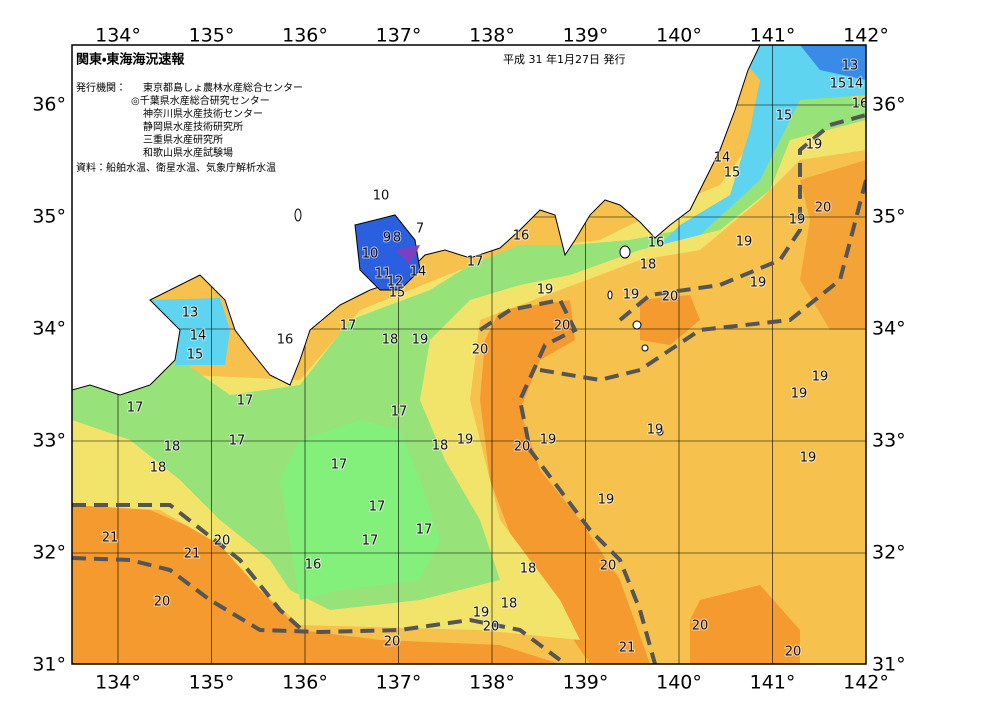 This screenshot has height=709, width=1002. Describe the element at coordinates (188, 152) in the screenshot. I see `publisher: 和歌山県水産試験場` at that location.